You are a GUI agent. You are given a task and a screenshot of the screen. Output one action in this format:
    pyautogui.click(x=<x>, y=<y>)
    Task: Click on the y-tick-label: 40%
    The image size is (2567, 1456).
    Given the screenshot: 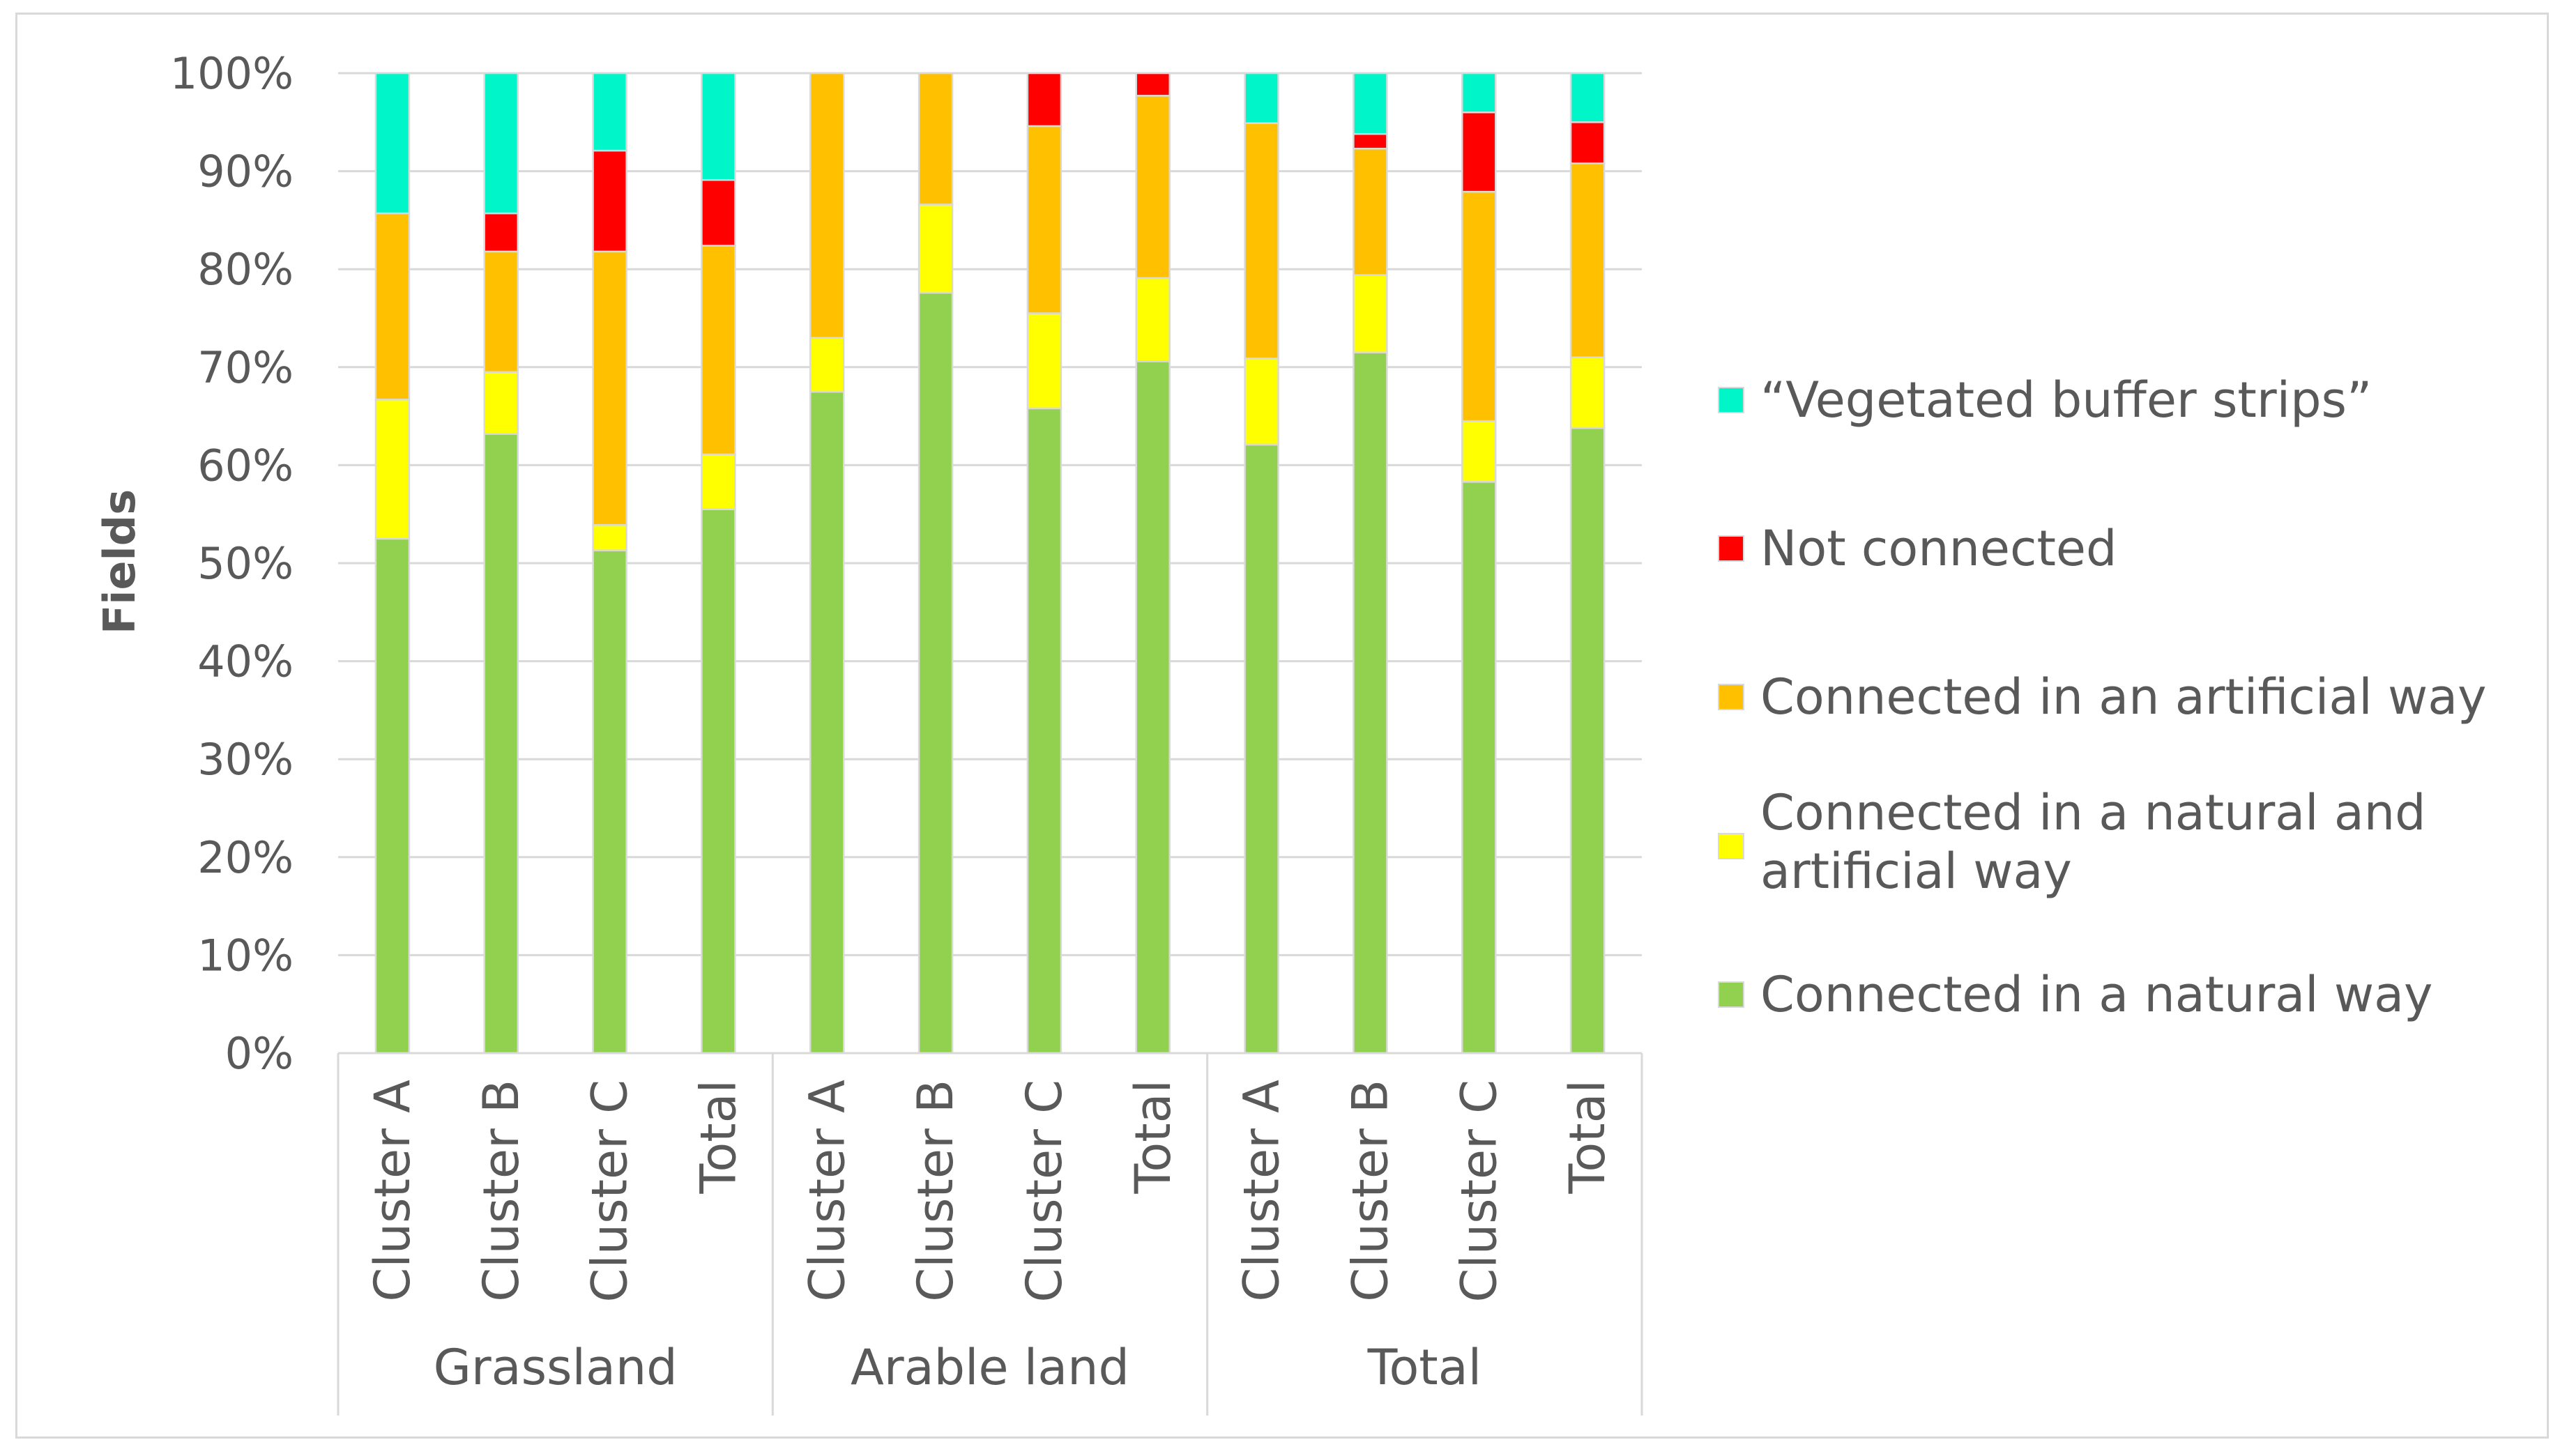 What is the action you would take?
    pyautogui.click(x=246, y=661)
    